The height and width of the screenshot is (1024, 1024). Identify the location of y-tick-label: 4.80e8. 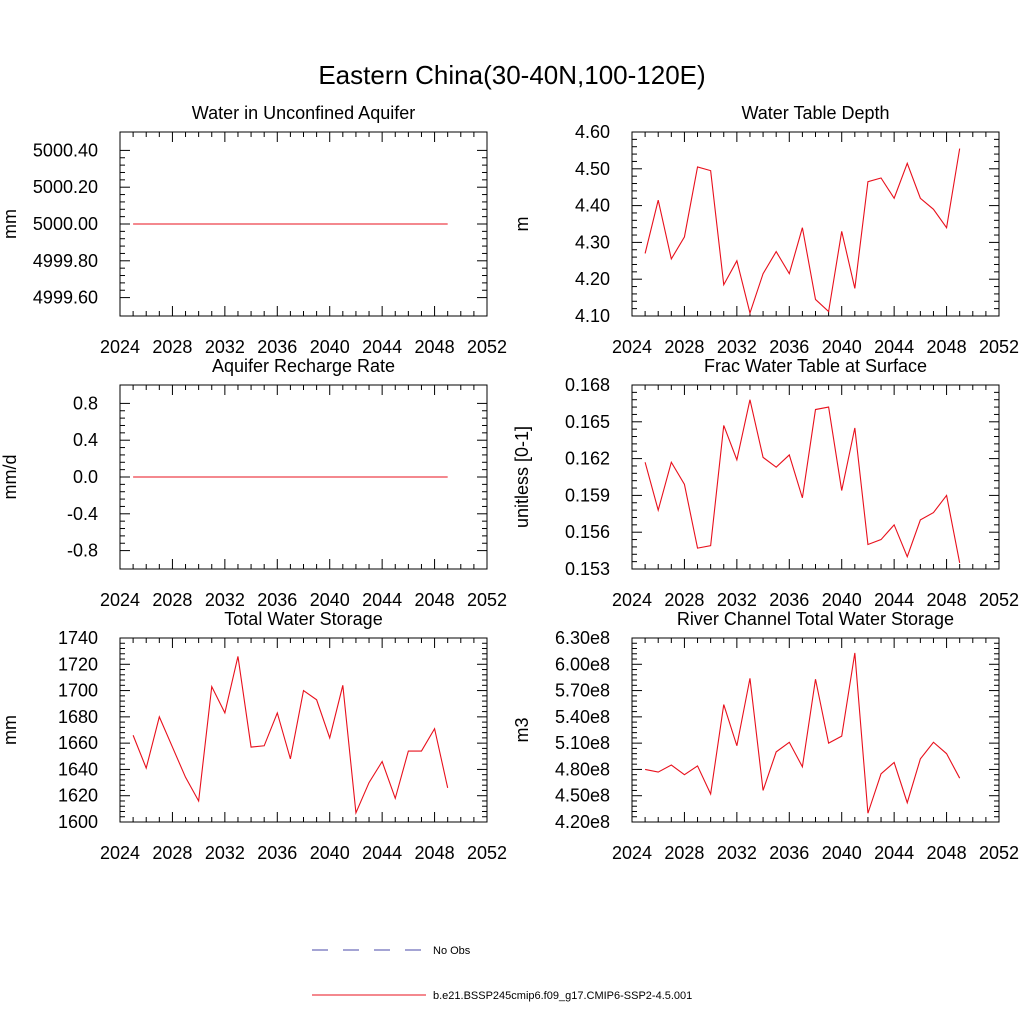
(582, 769).